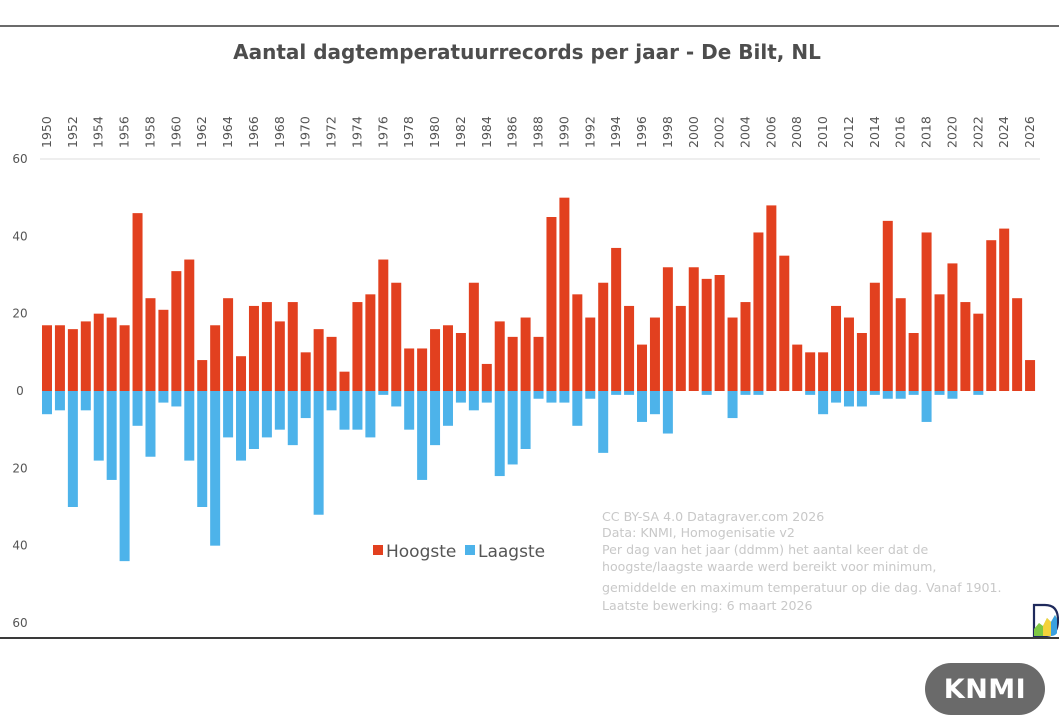  Describe the element at coordinates (629, 393) in the screenshot. I see `bar-laagste-1995` at that location.